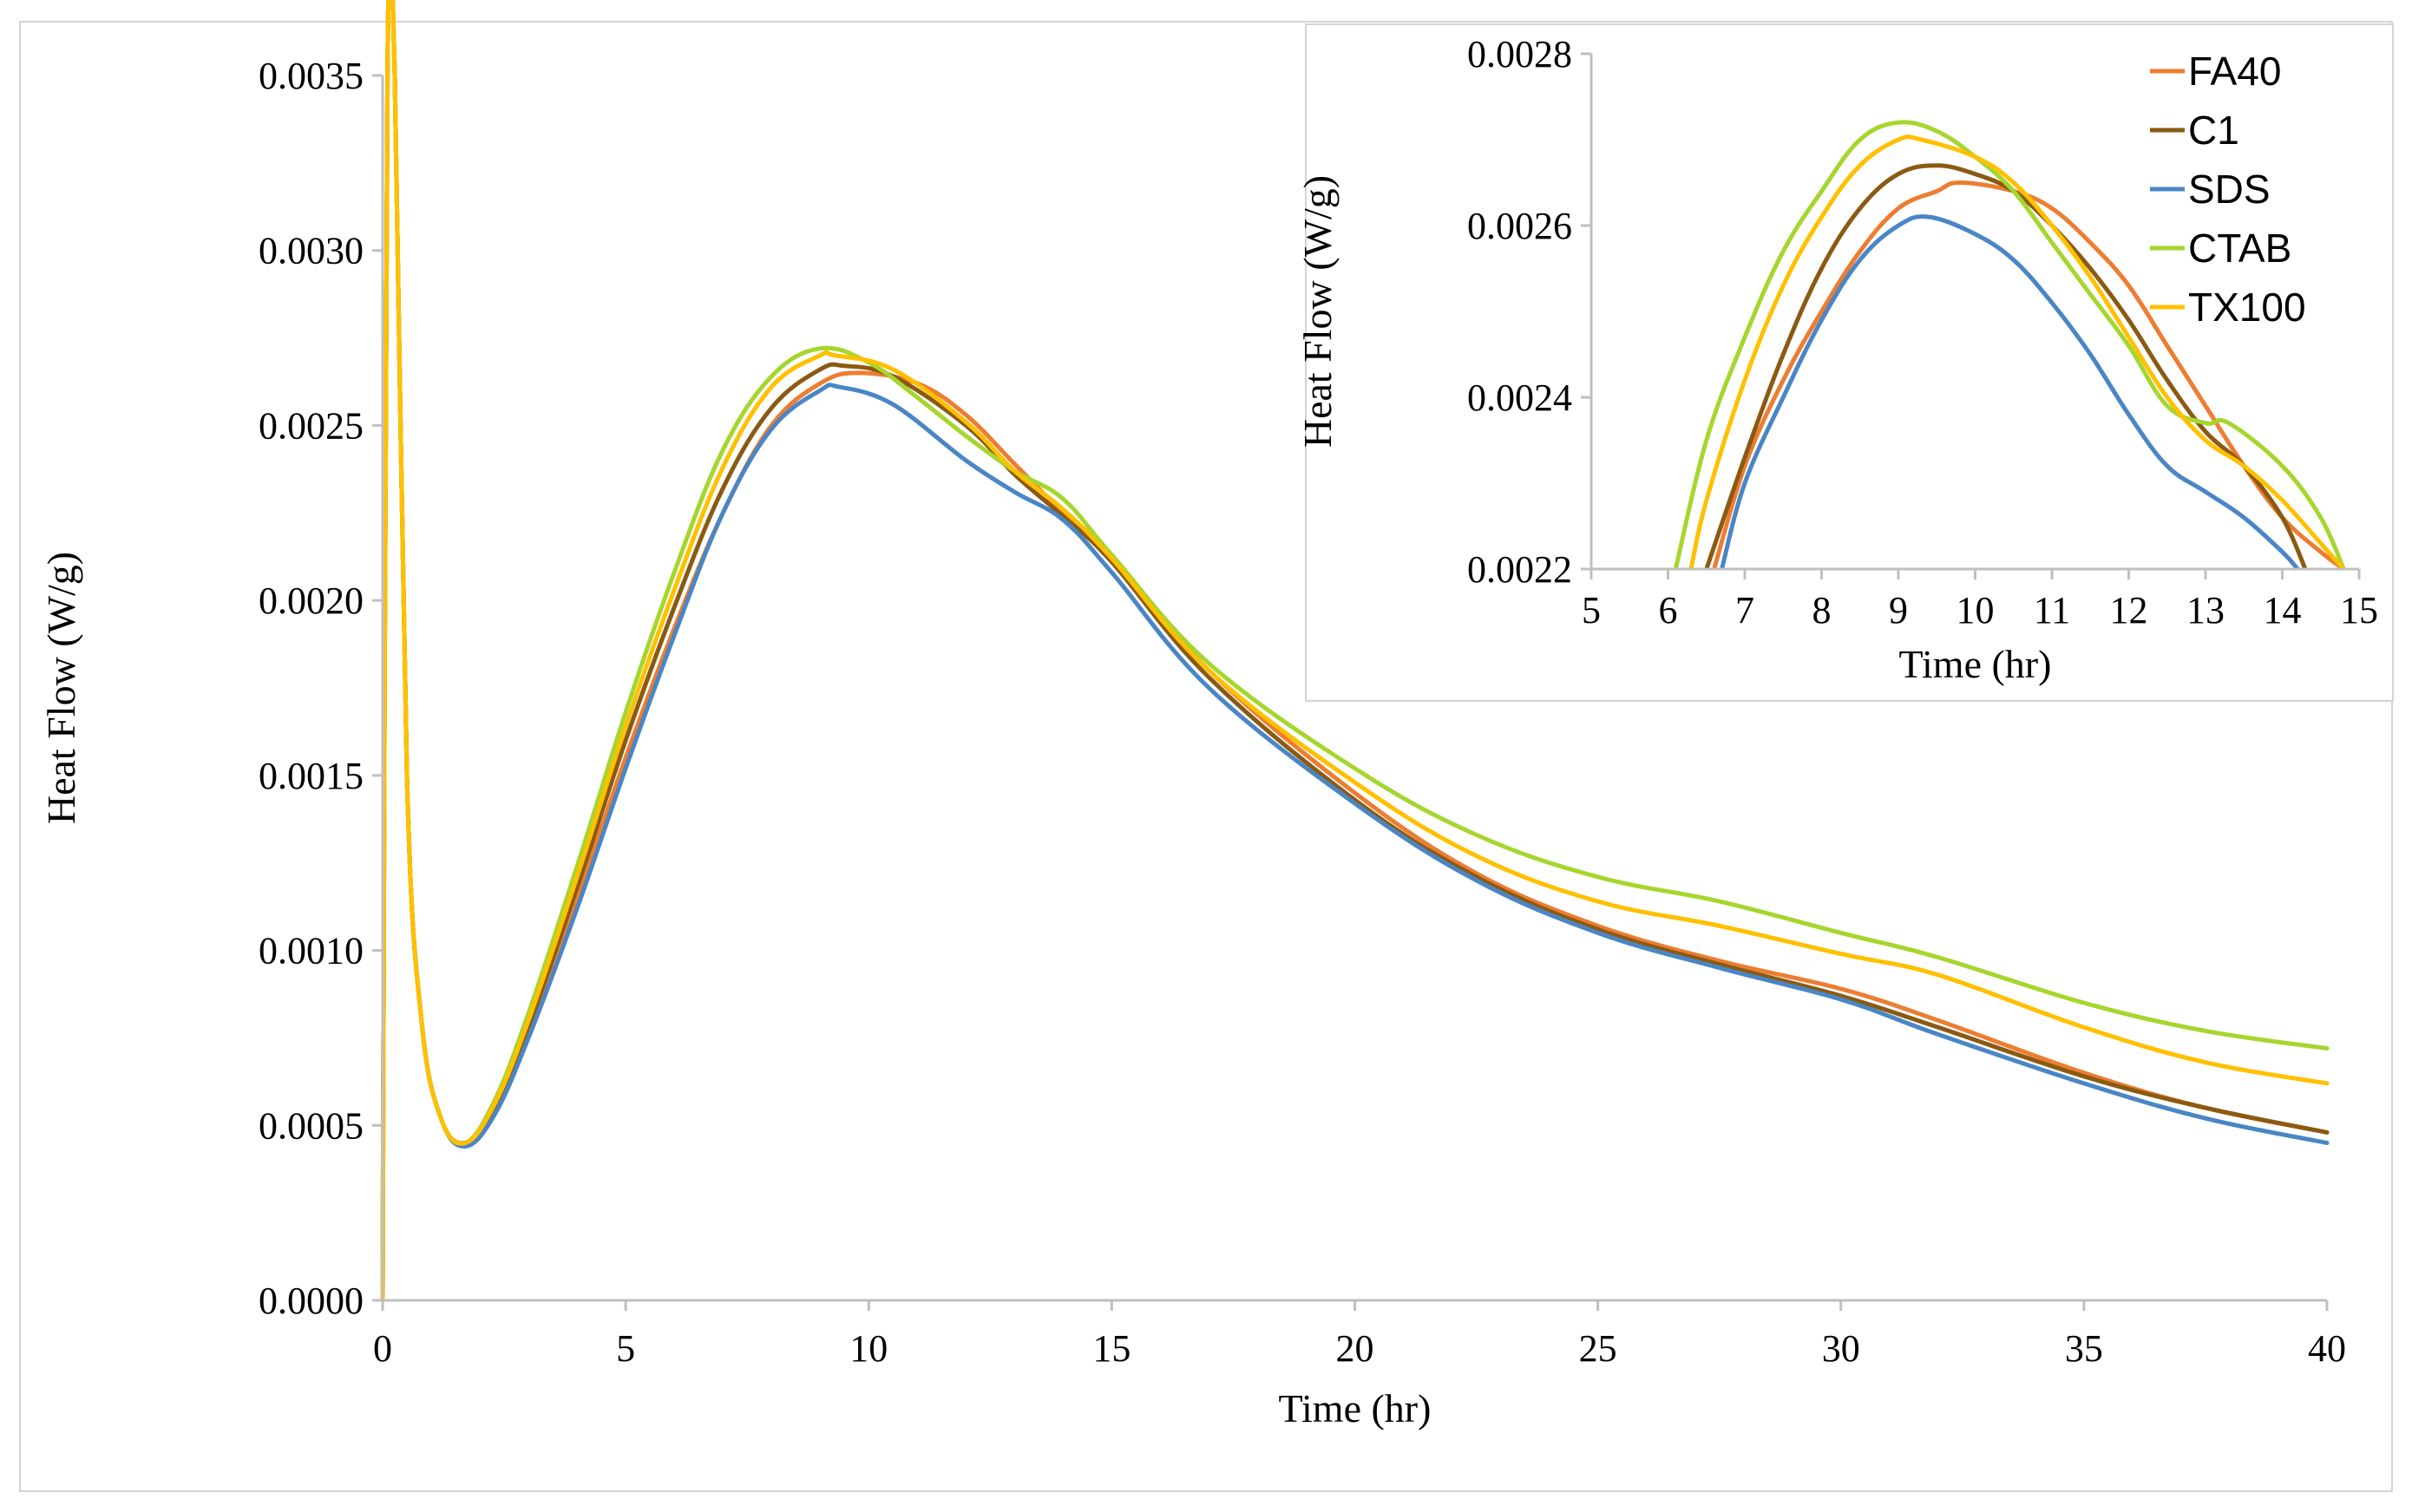 The width and height of the screenshot is (2412, 1512). I want to click on legend-label-sds: SDS, so click(2229, 189).